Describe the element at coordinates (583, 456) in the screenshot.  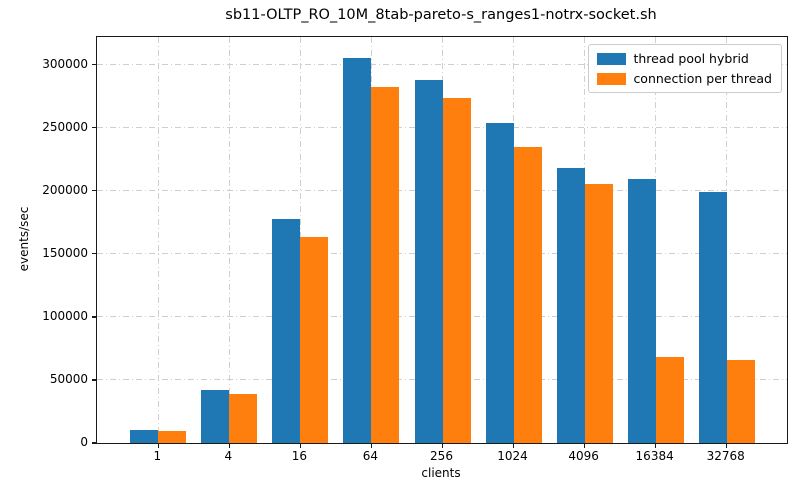
I see `x-tick-label: 4096` at that location.